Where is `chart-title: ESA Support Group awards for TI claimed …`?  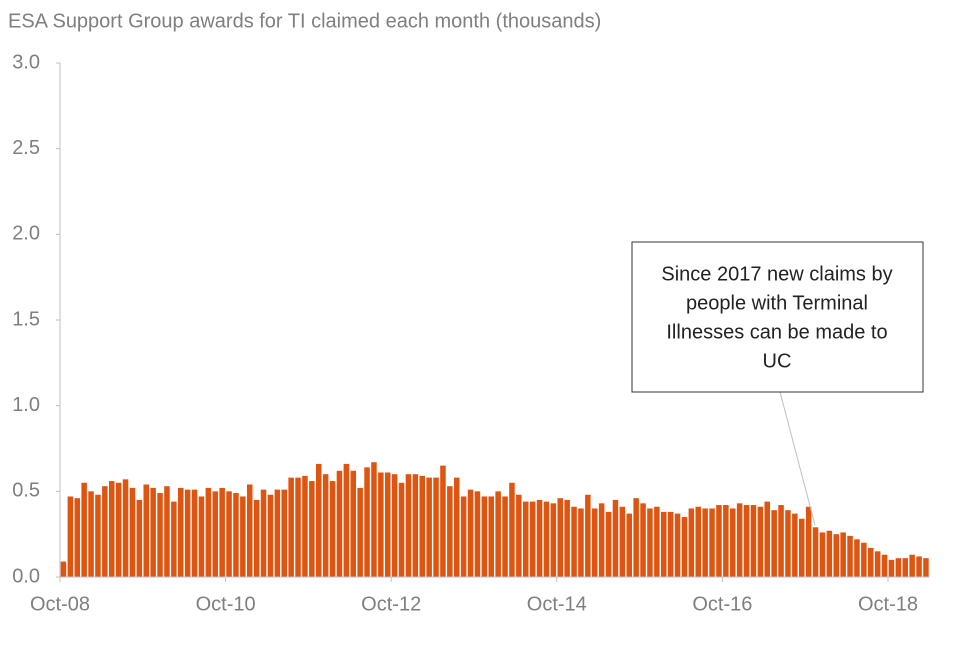 chart-title: ESA Support Group awards for TI claimed … is located at coordinates (304, 21).